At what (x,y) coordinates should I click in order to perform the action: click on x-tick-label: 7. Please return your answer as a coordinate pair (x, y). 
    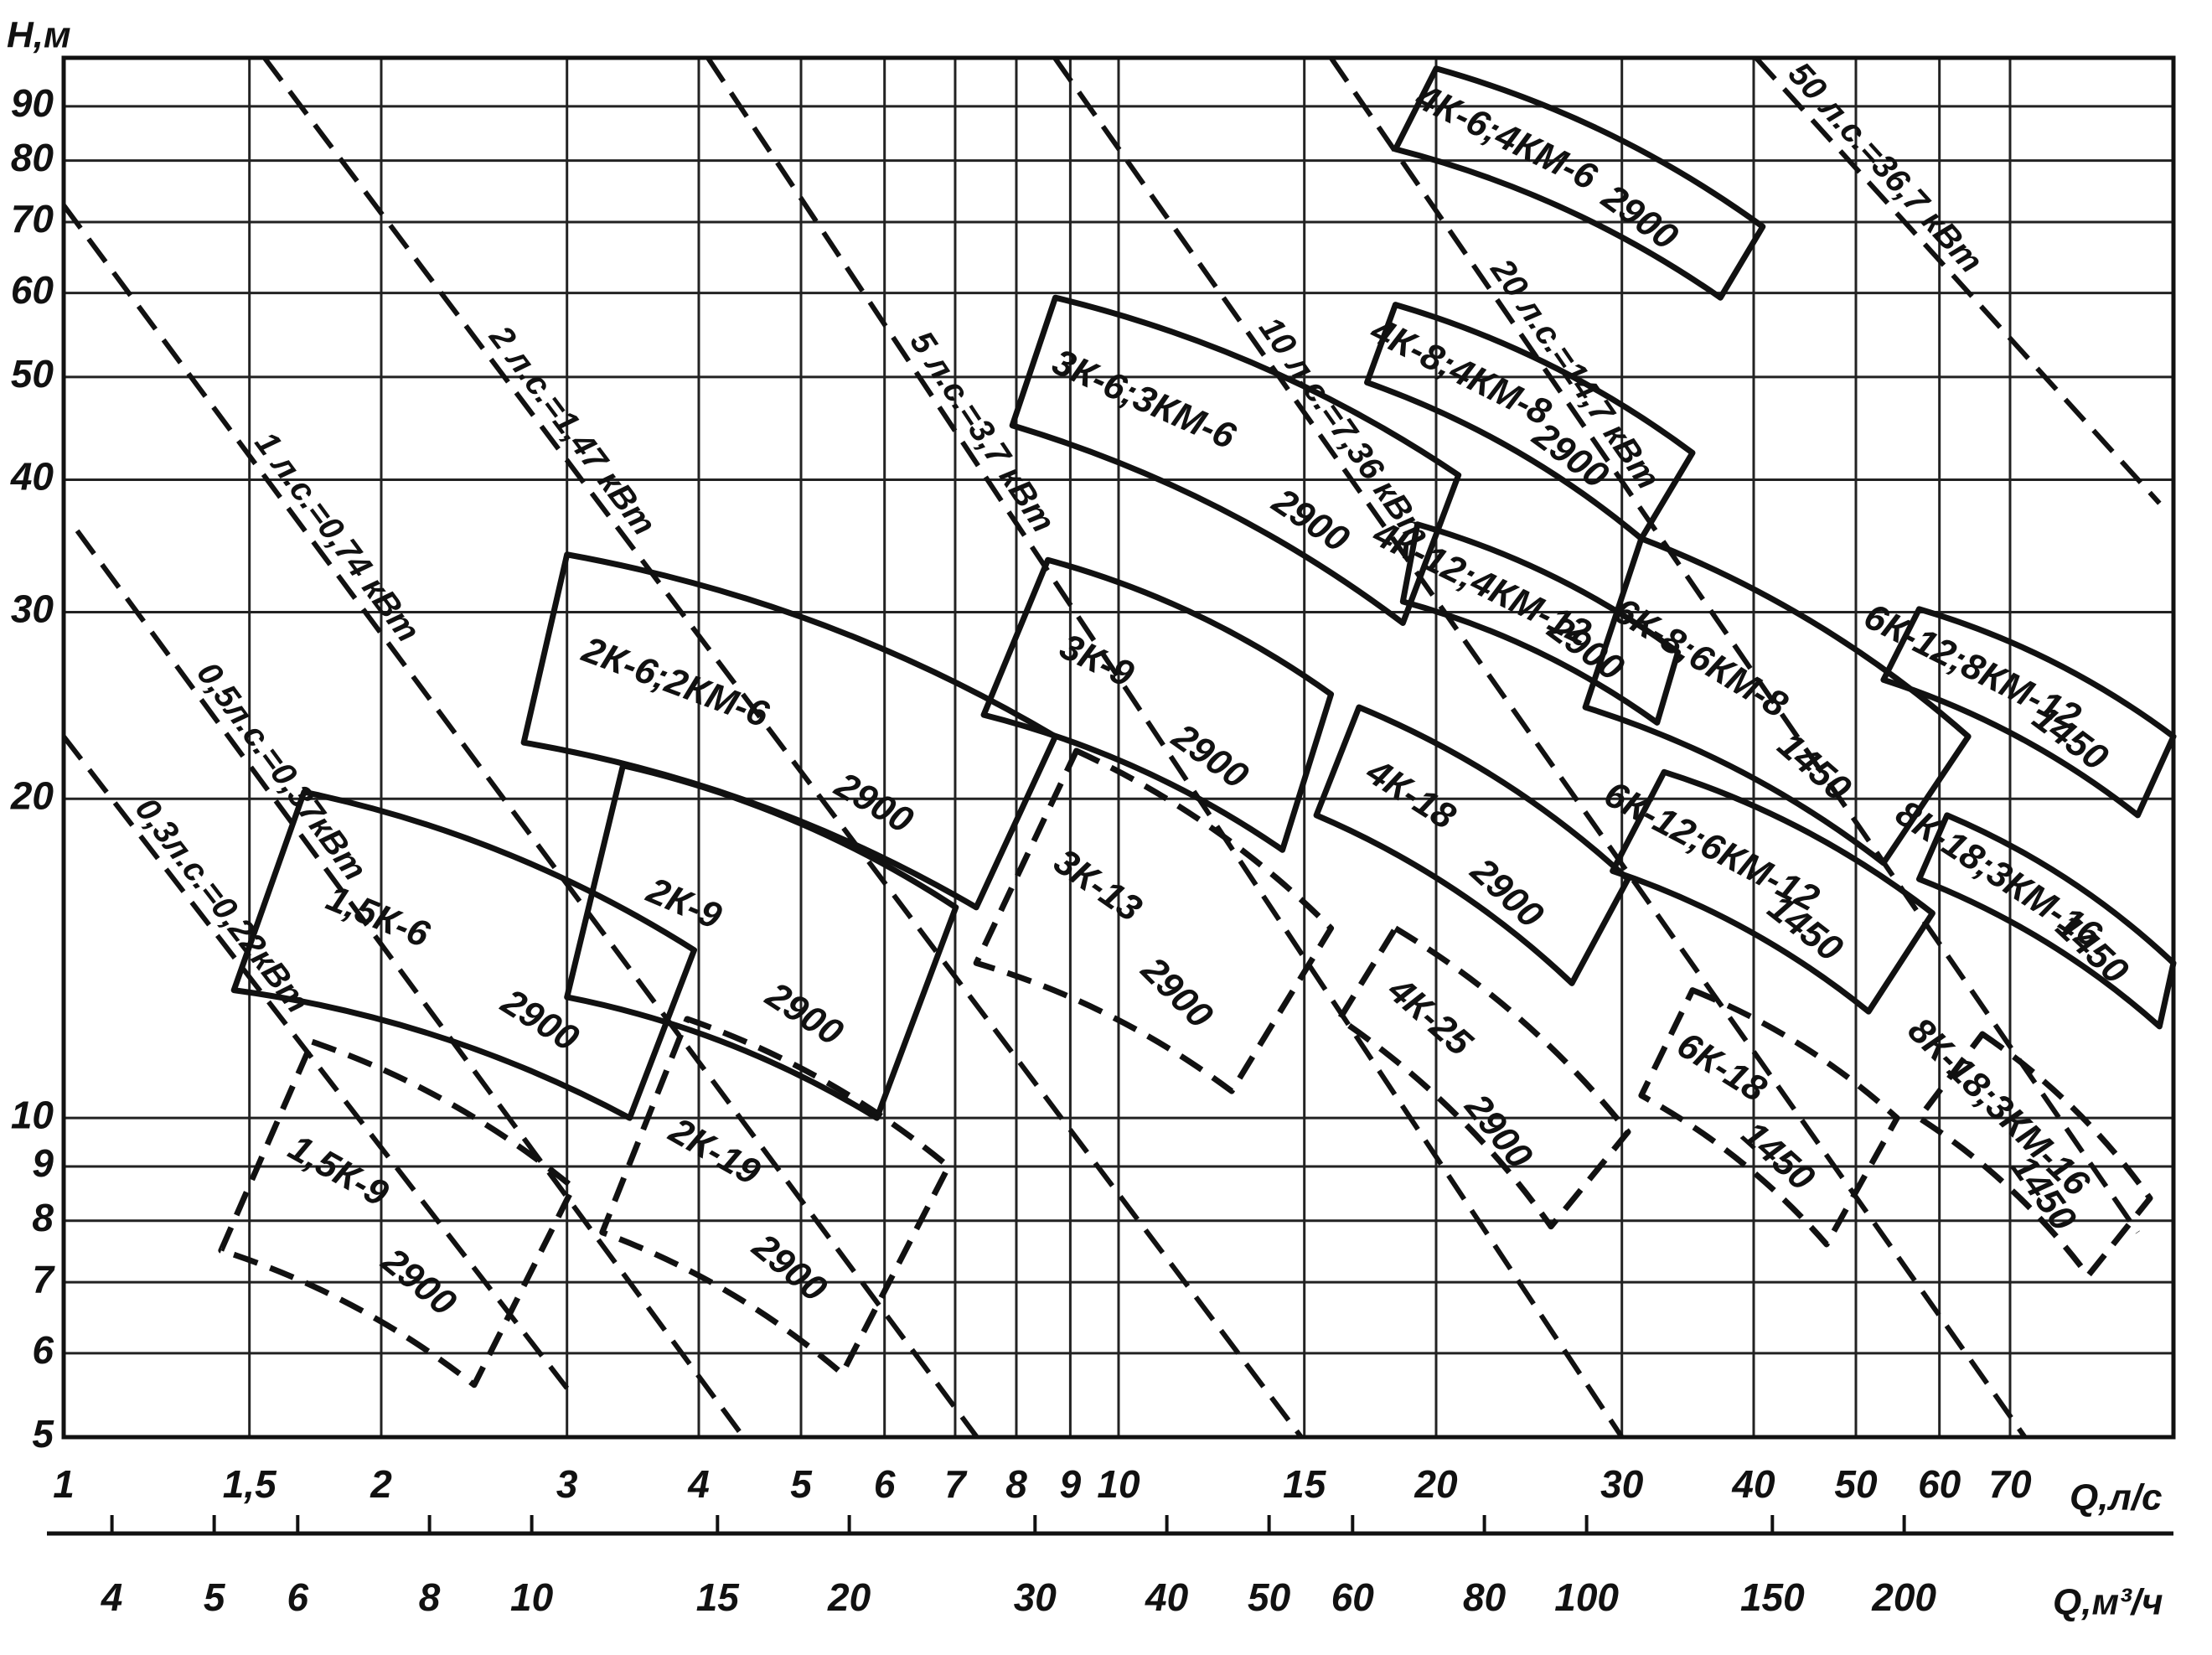
    Looking at the image, I should click on (956, 1484).